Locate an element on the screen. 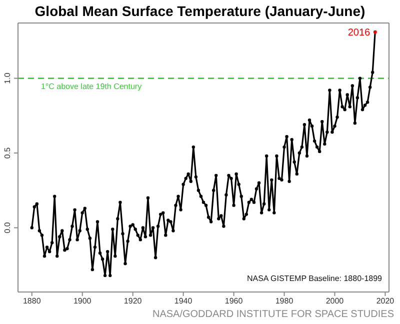 This screenshot has width=400, height=324. ref-line-label: 1°C above late 19th Century is located at coordinates (91, 86).